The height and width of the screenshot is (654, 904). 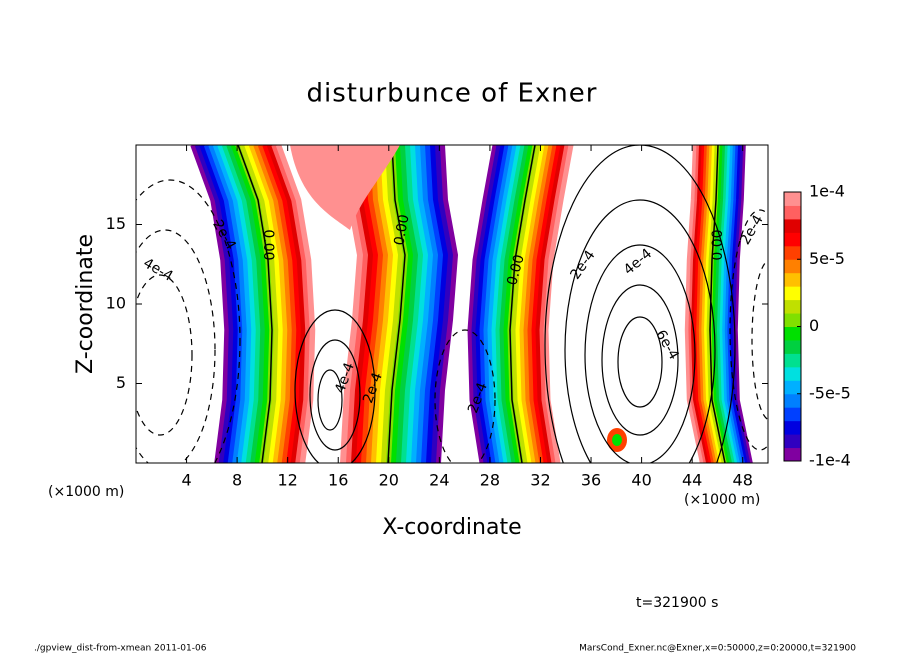 What do you see at coordinates (116, 223) in the screenshot?
I see `y-tick-label: 15` at bounding box center [116, 223].